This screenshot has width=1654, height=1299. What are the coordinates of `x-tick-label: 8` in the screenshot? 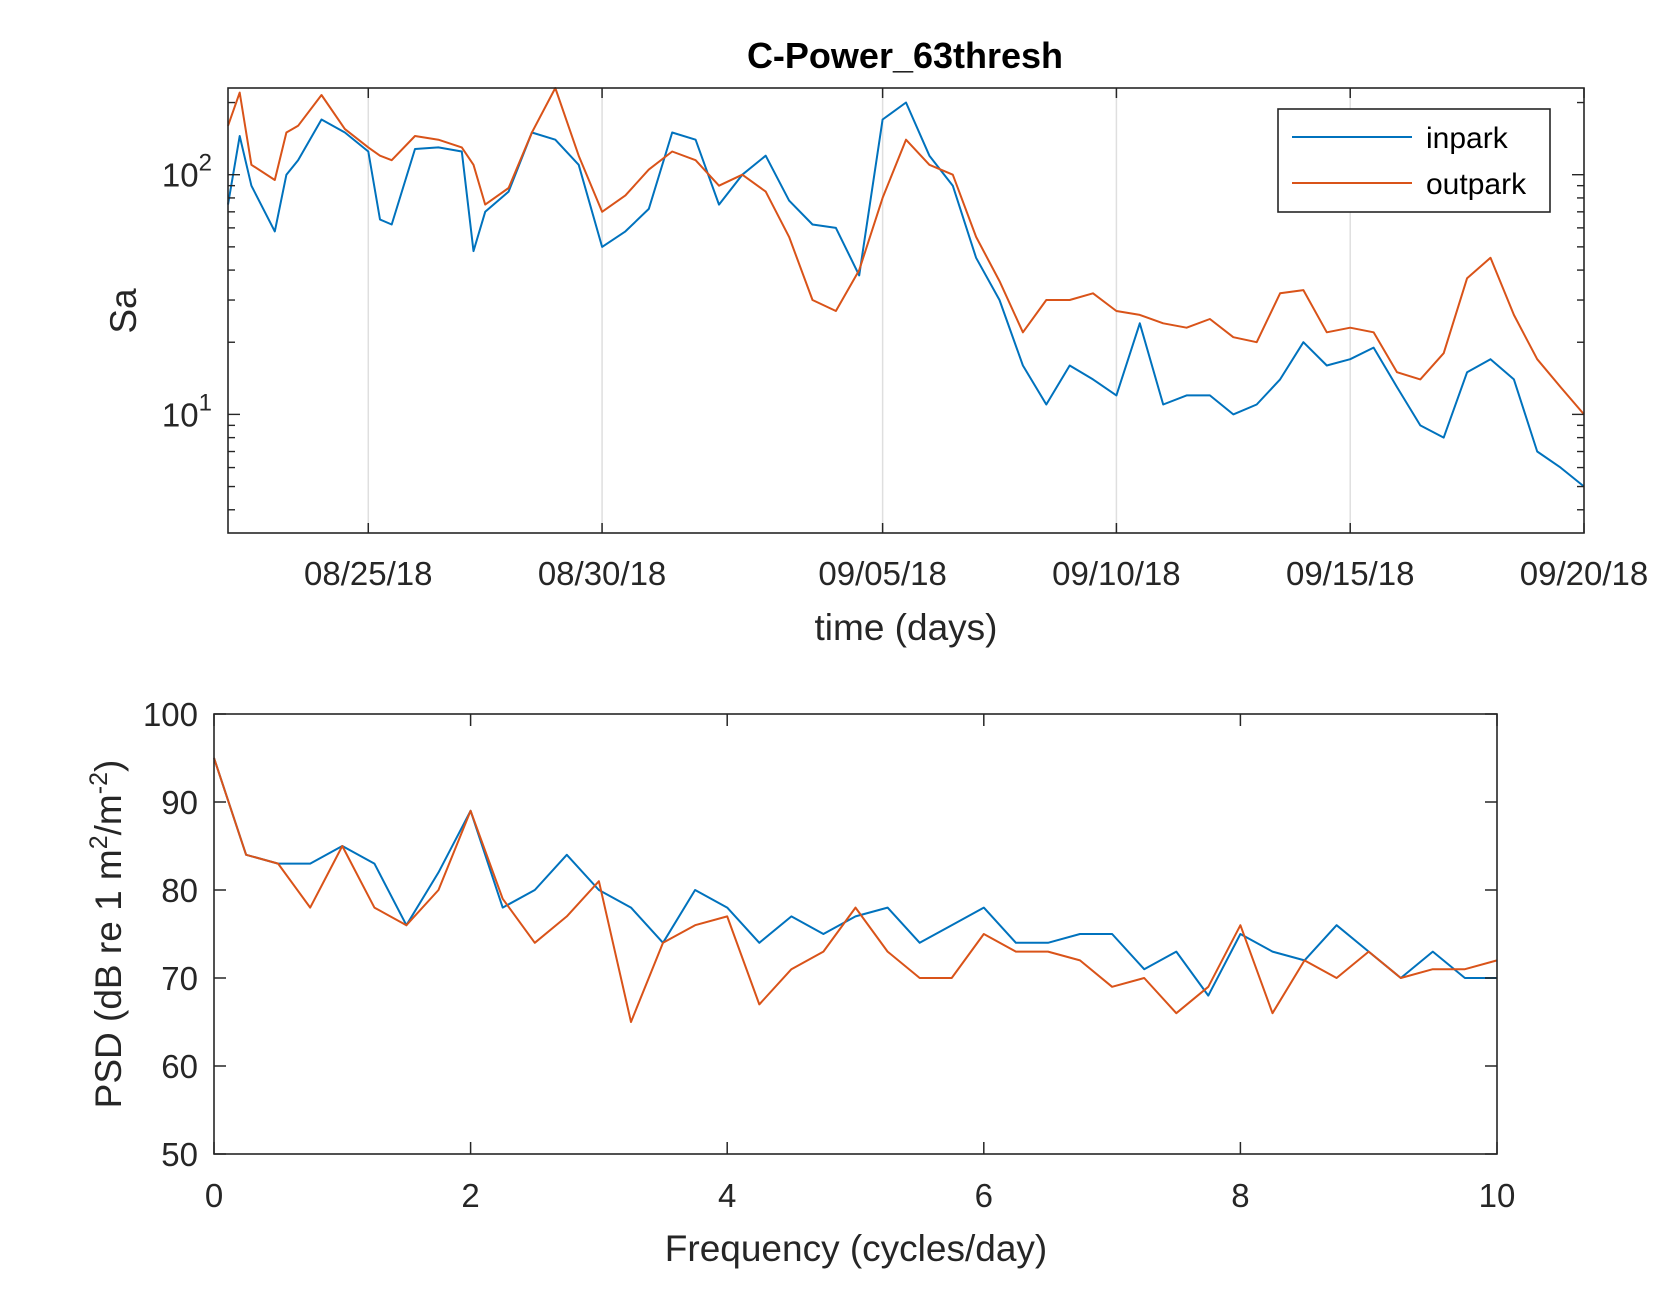 It's located at (1240, 1195).